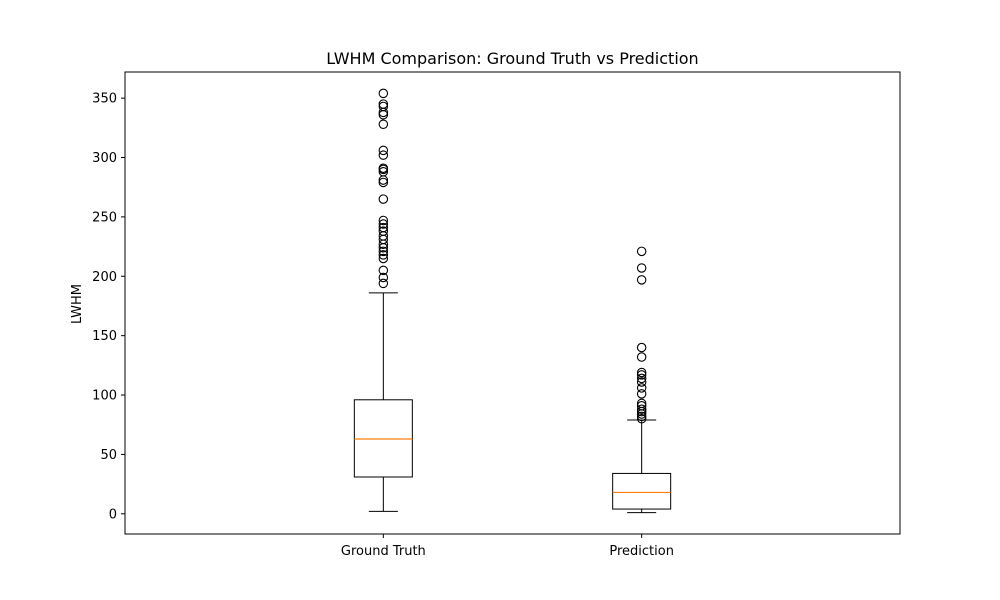  Describe the element at coordinates (104, 99) in the screenshot. I see `y-tick-label: 350` at that location.